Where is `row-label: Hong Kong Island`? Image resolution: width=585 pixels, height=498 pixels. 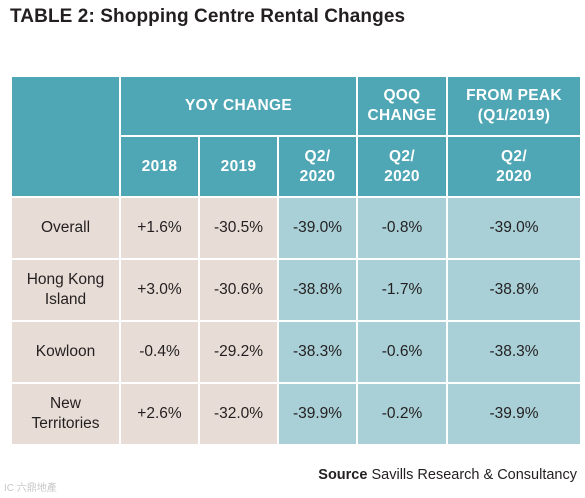
row-label: Hong Kong Island is located at coordinates (65, 290).